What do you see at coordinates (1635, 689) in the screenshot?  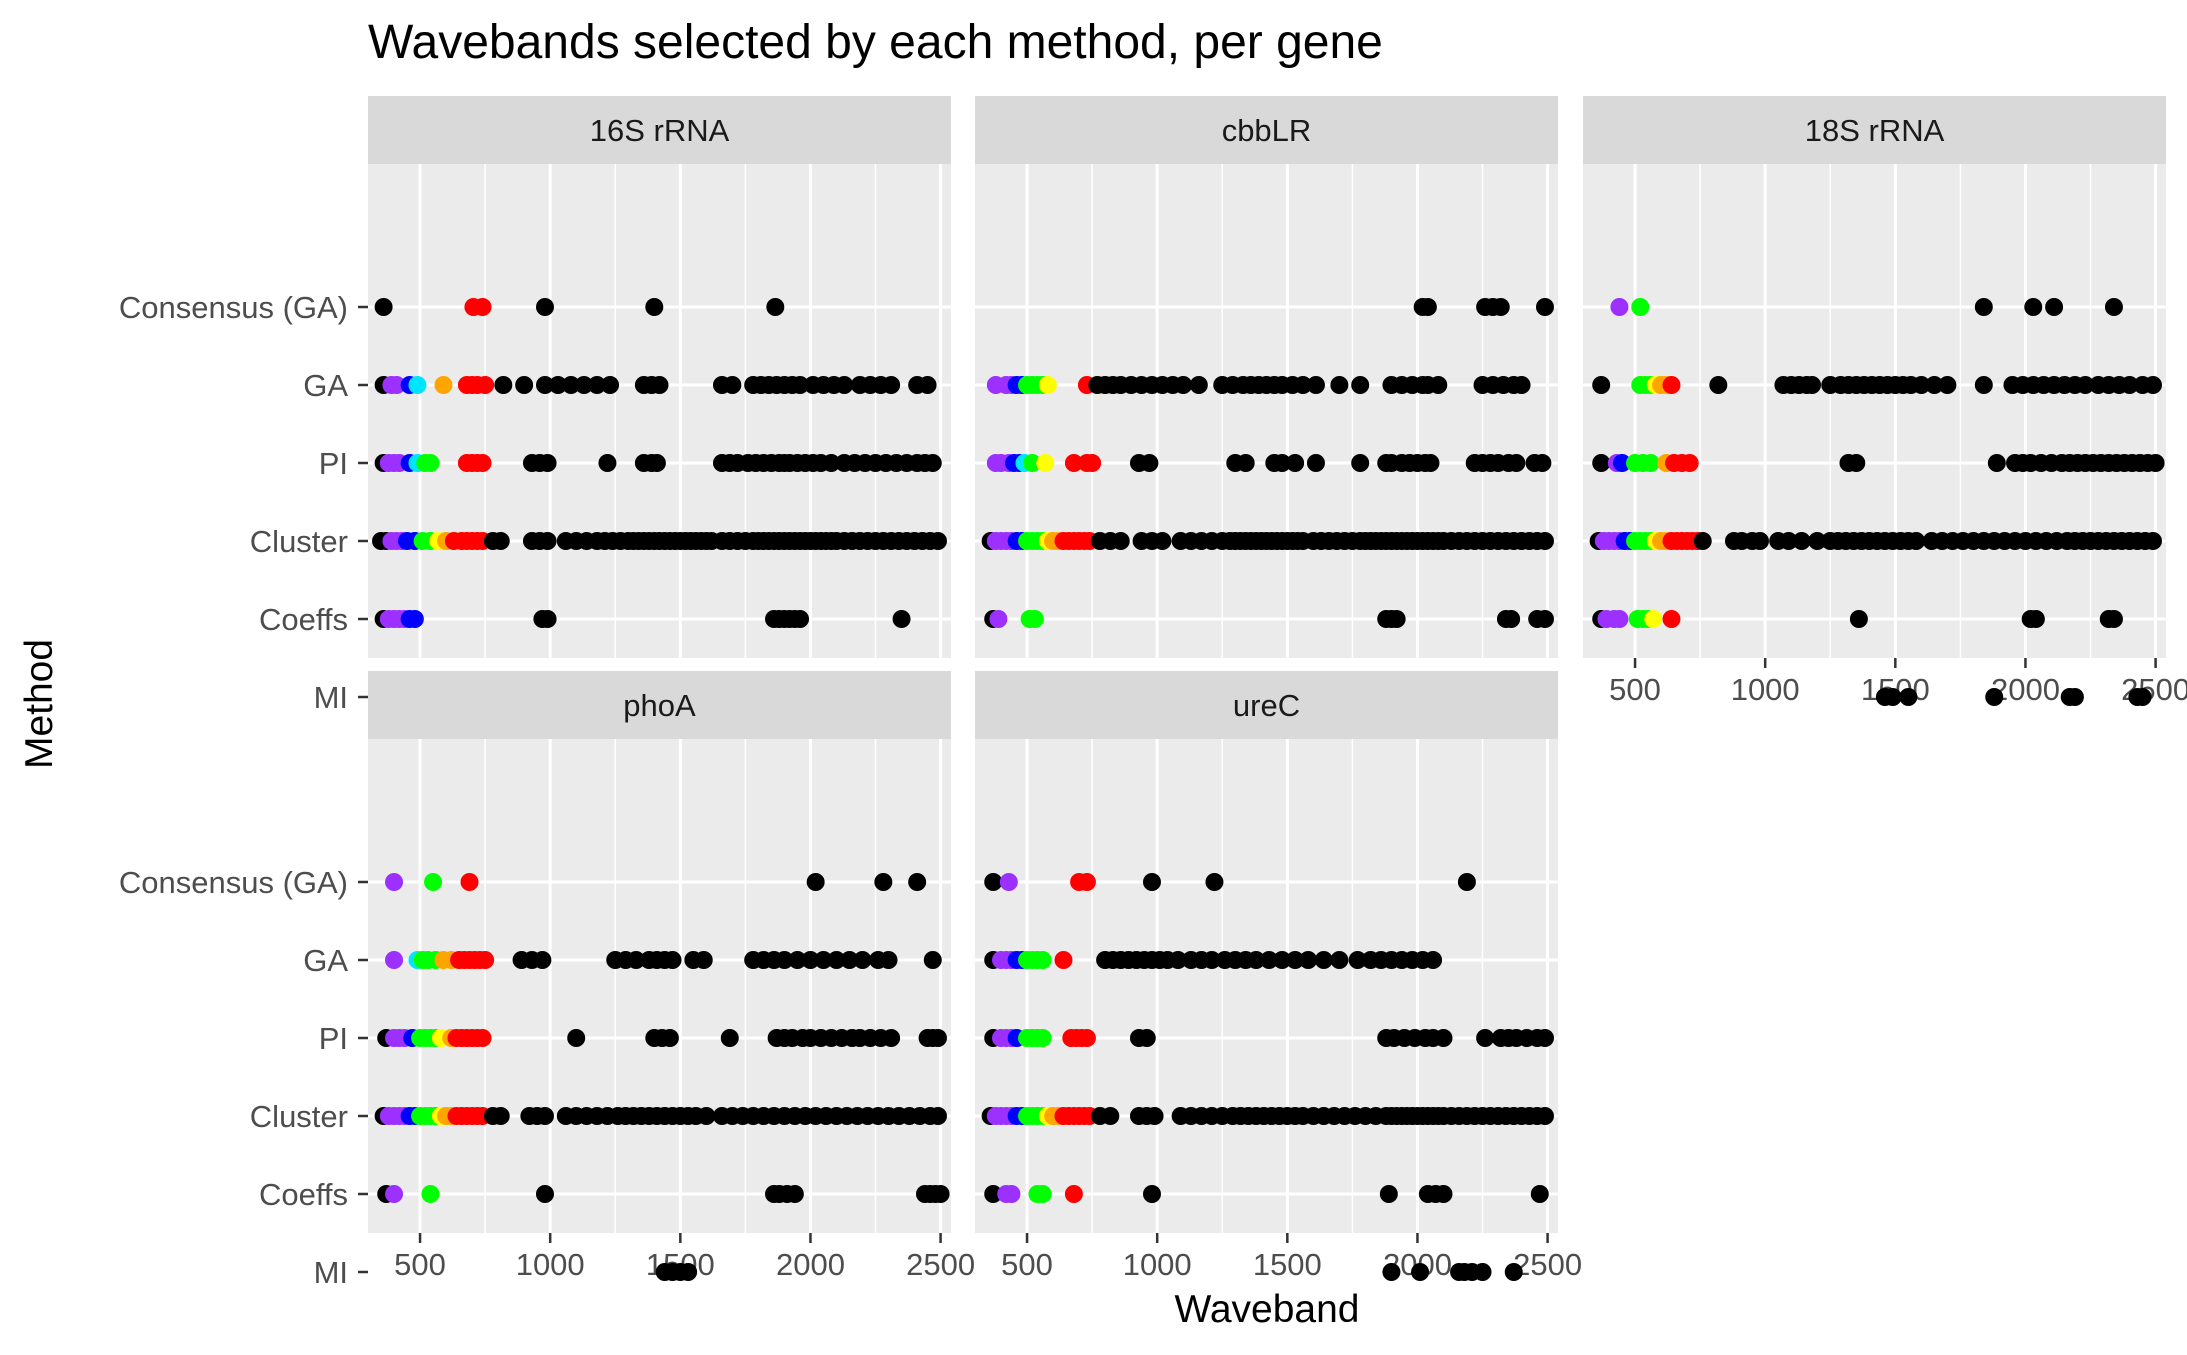 I see `x-tick-label: 500` at bounding box center [1635, 689].